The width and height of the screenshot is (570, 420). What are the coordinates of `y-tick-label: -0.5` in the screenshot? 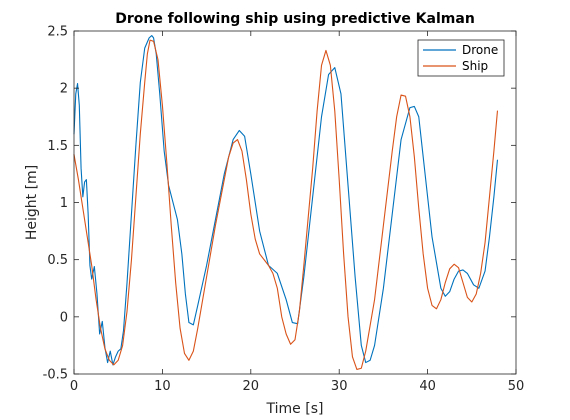 It's located at (55, 375).